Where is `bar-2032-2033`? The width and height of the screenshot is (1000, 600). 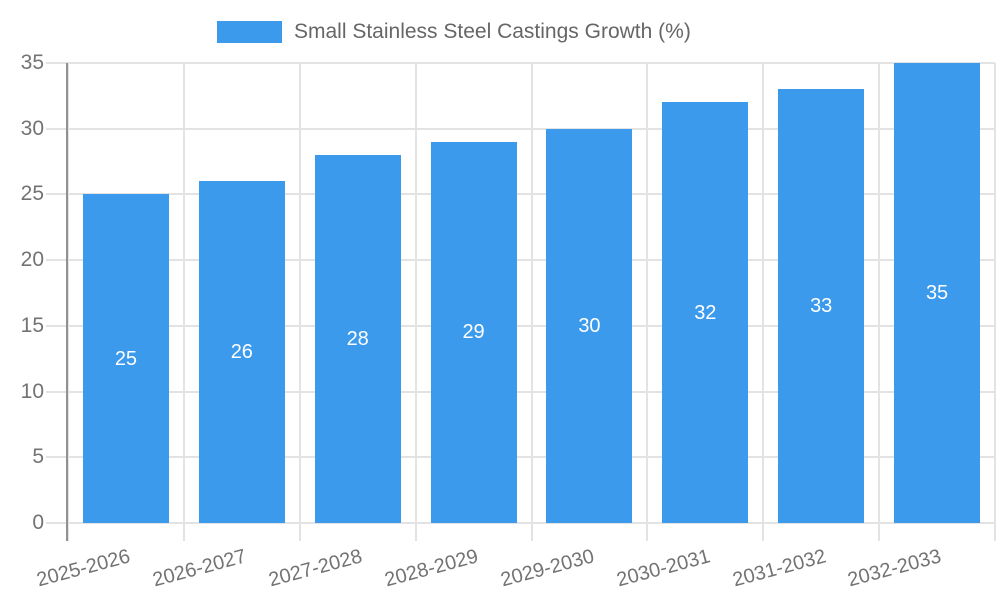 bar-2032-2033 is located at coordinates (937, 293).